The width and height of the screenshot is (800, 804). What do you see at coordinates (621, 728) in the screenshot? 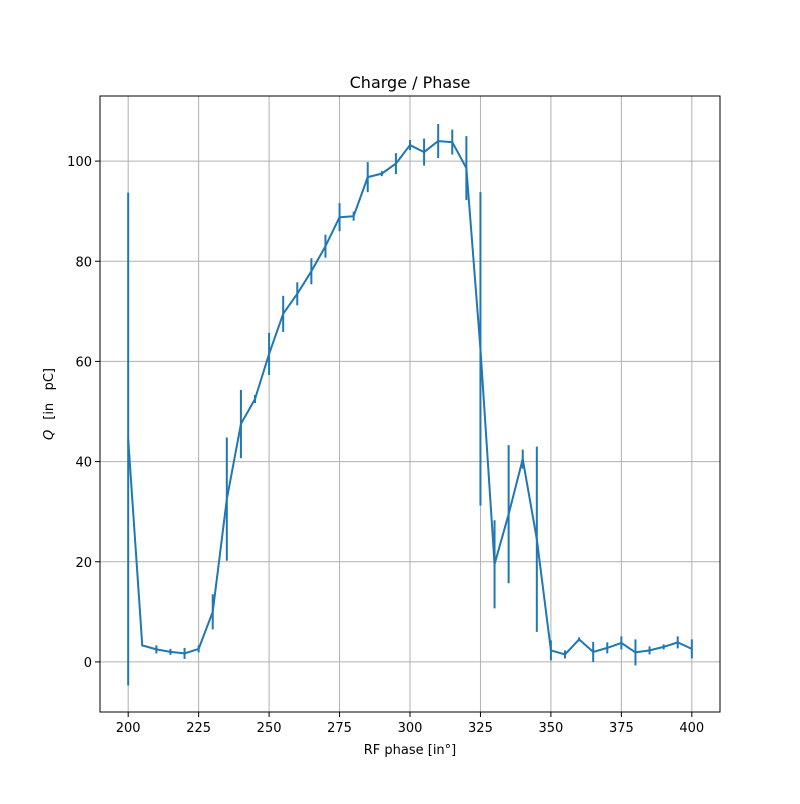
I see `x-tick-label: 375` at bounding box center [621, 728].